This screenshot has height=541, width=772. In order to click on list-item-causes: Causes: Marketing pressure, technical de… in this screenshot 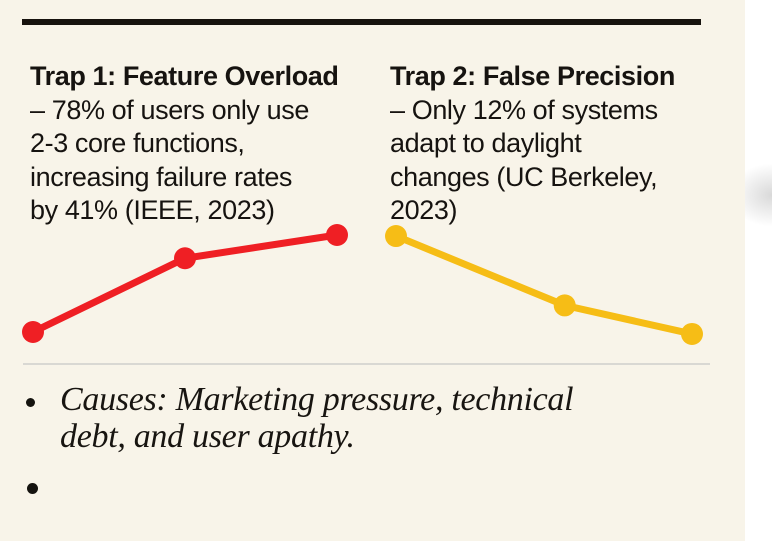, I will do `click(366, 418)`.